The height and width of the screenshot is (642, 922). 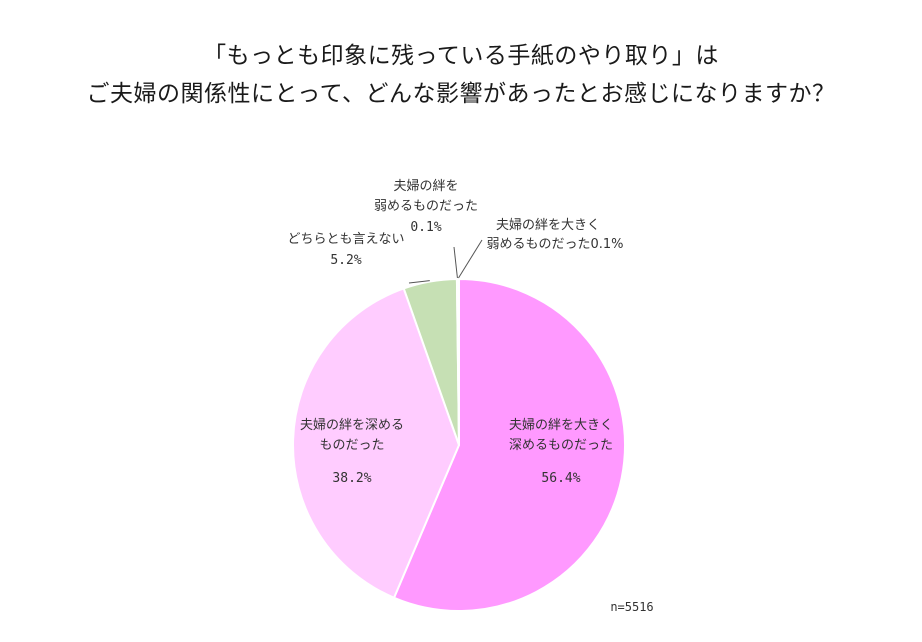 I want to click on slice-label-very-weakened-line-1: 夫婦の絆を大きく, so click(x=548, y=225).